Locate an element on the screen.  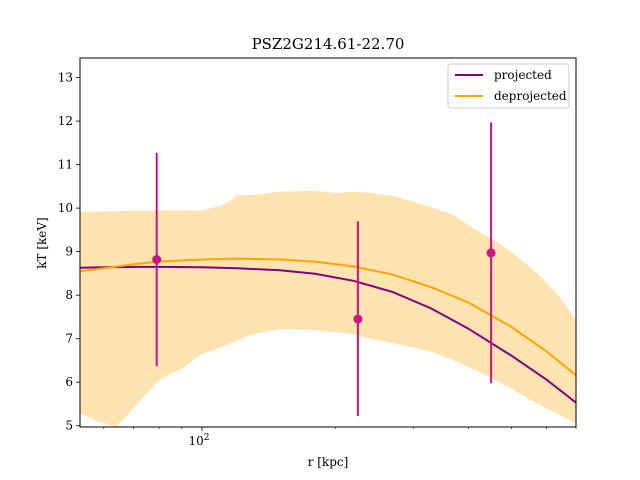
y-tick-label: 7 is located at coordinates (69, 339).